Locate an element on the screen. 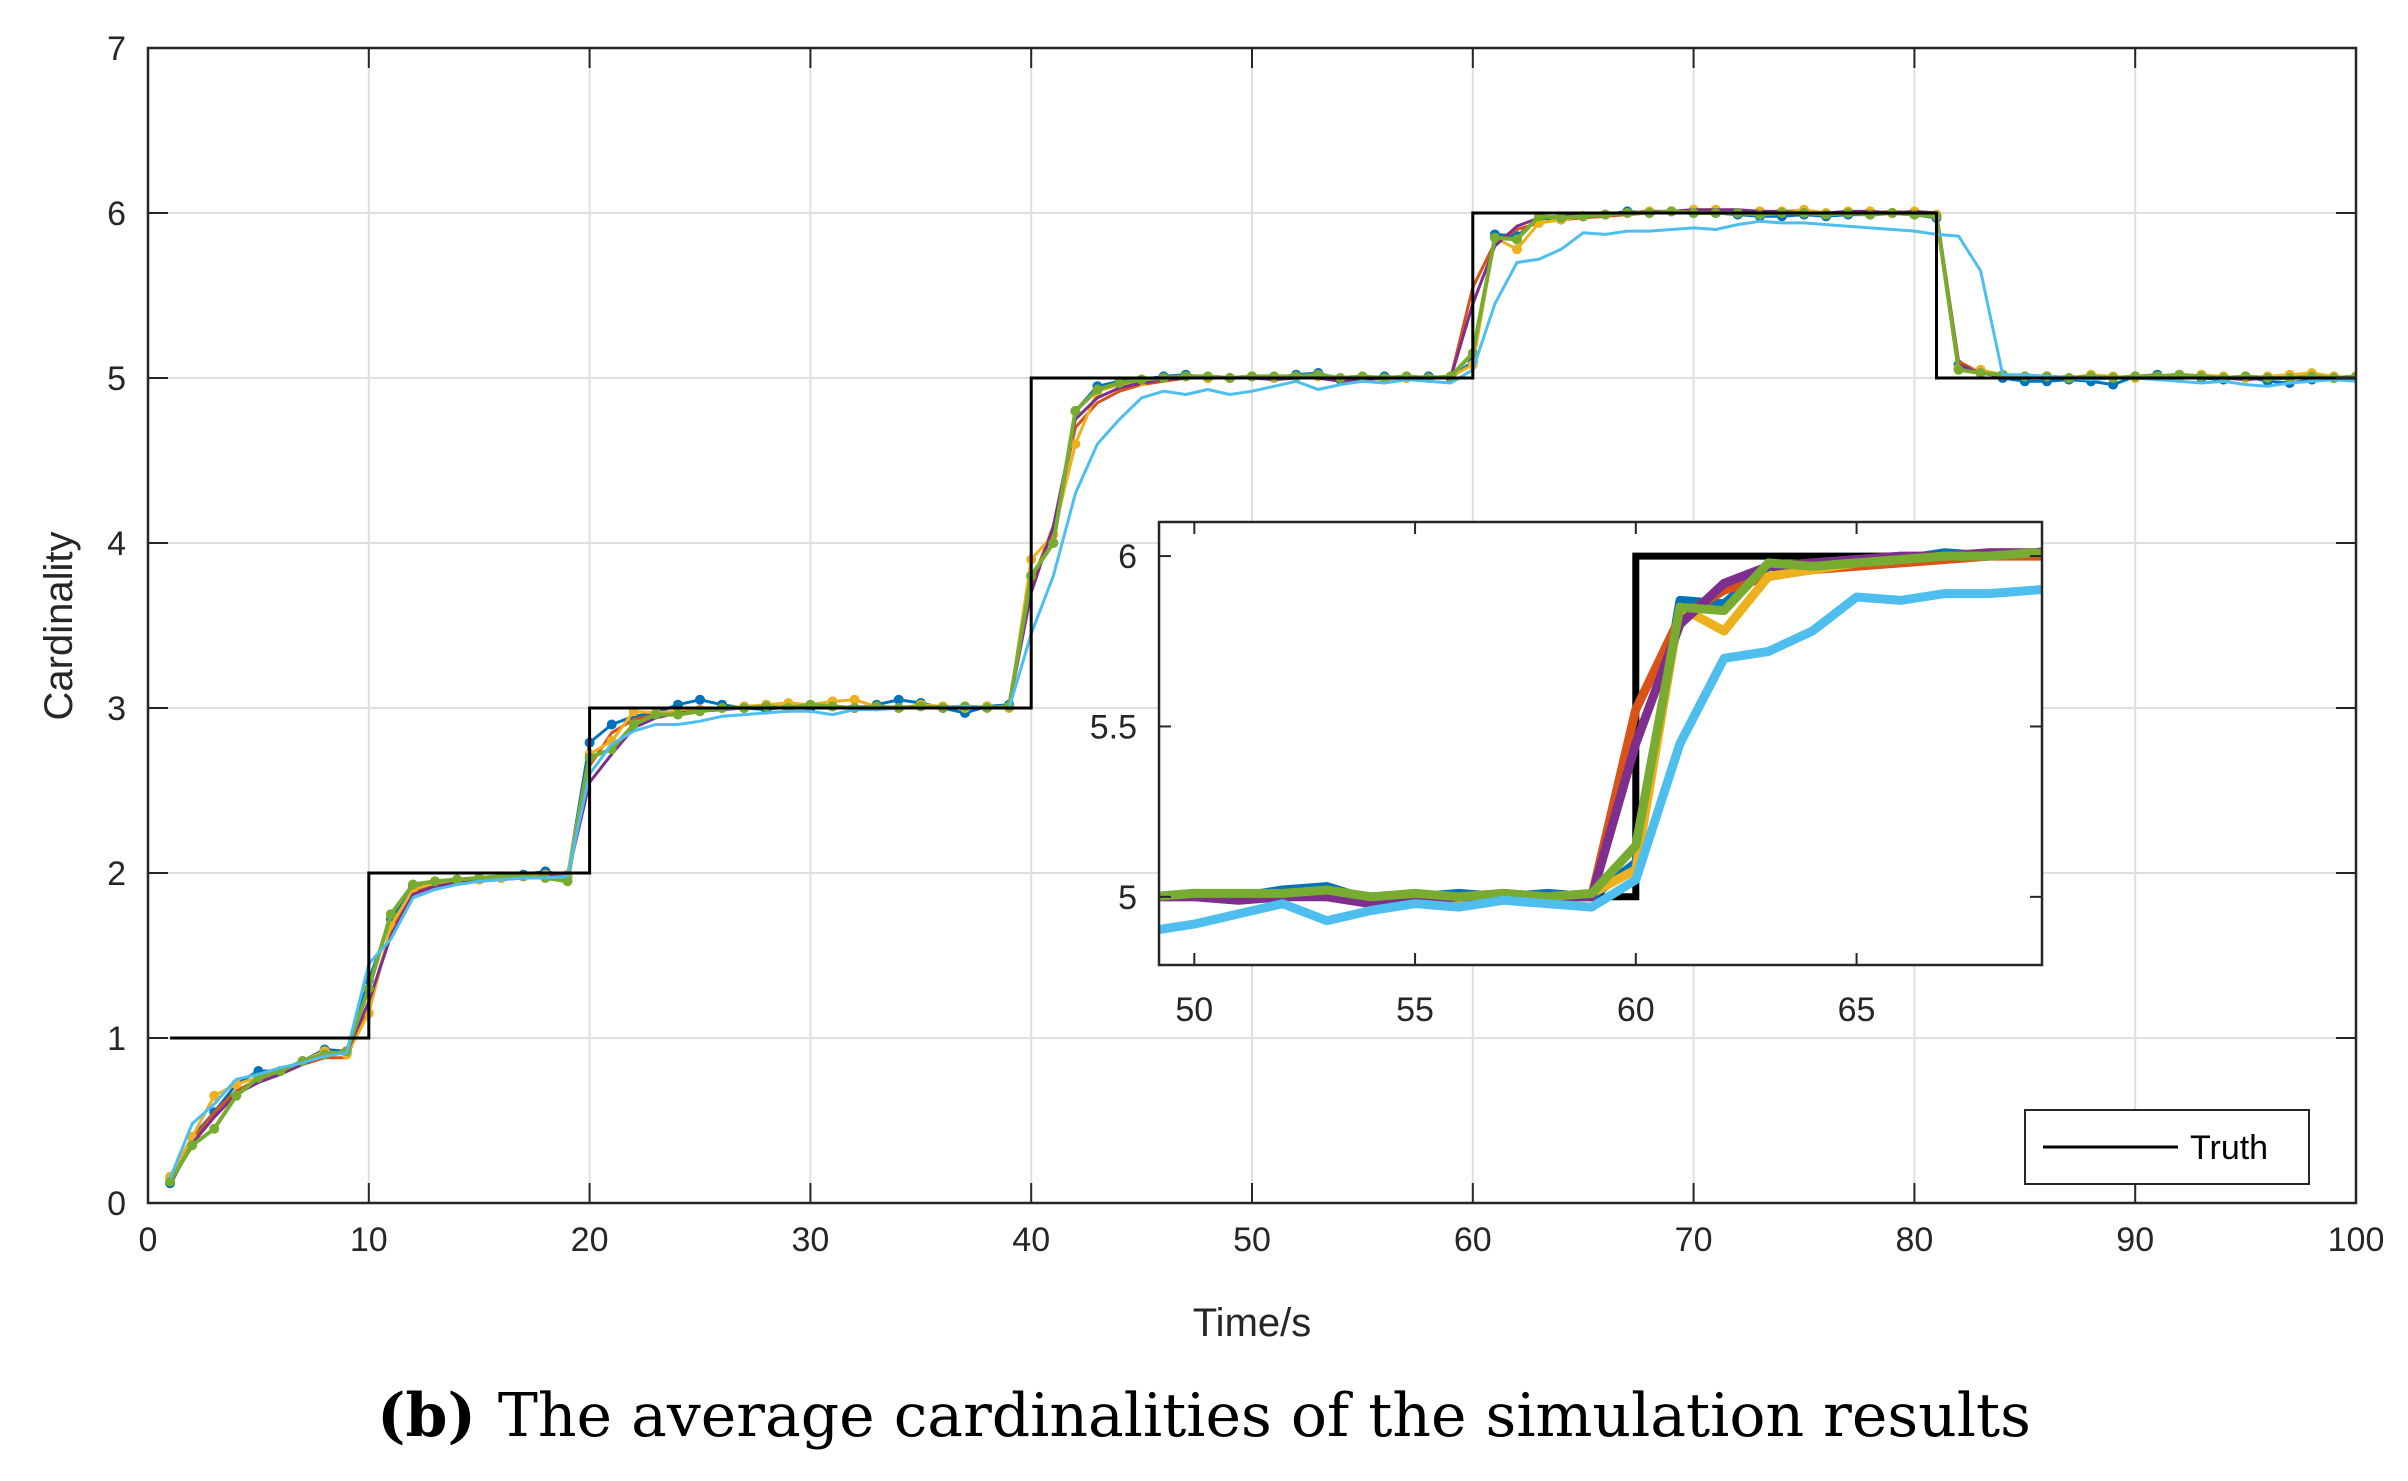 The width and height of the screenshot is (2408, 1481). inset-axes-box is located at coordinates (1600, 743).